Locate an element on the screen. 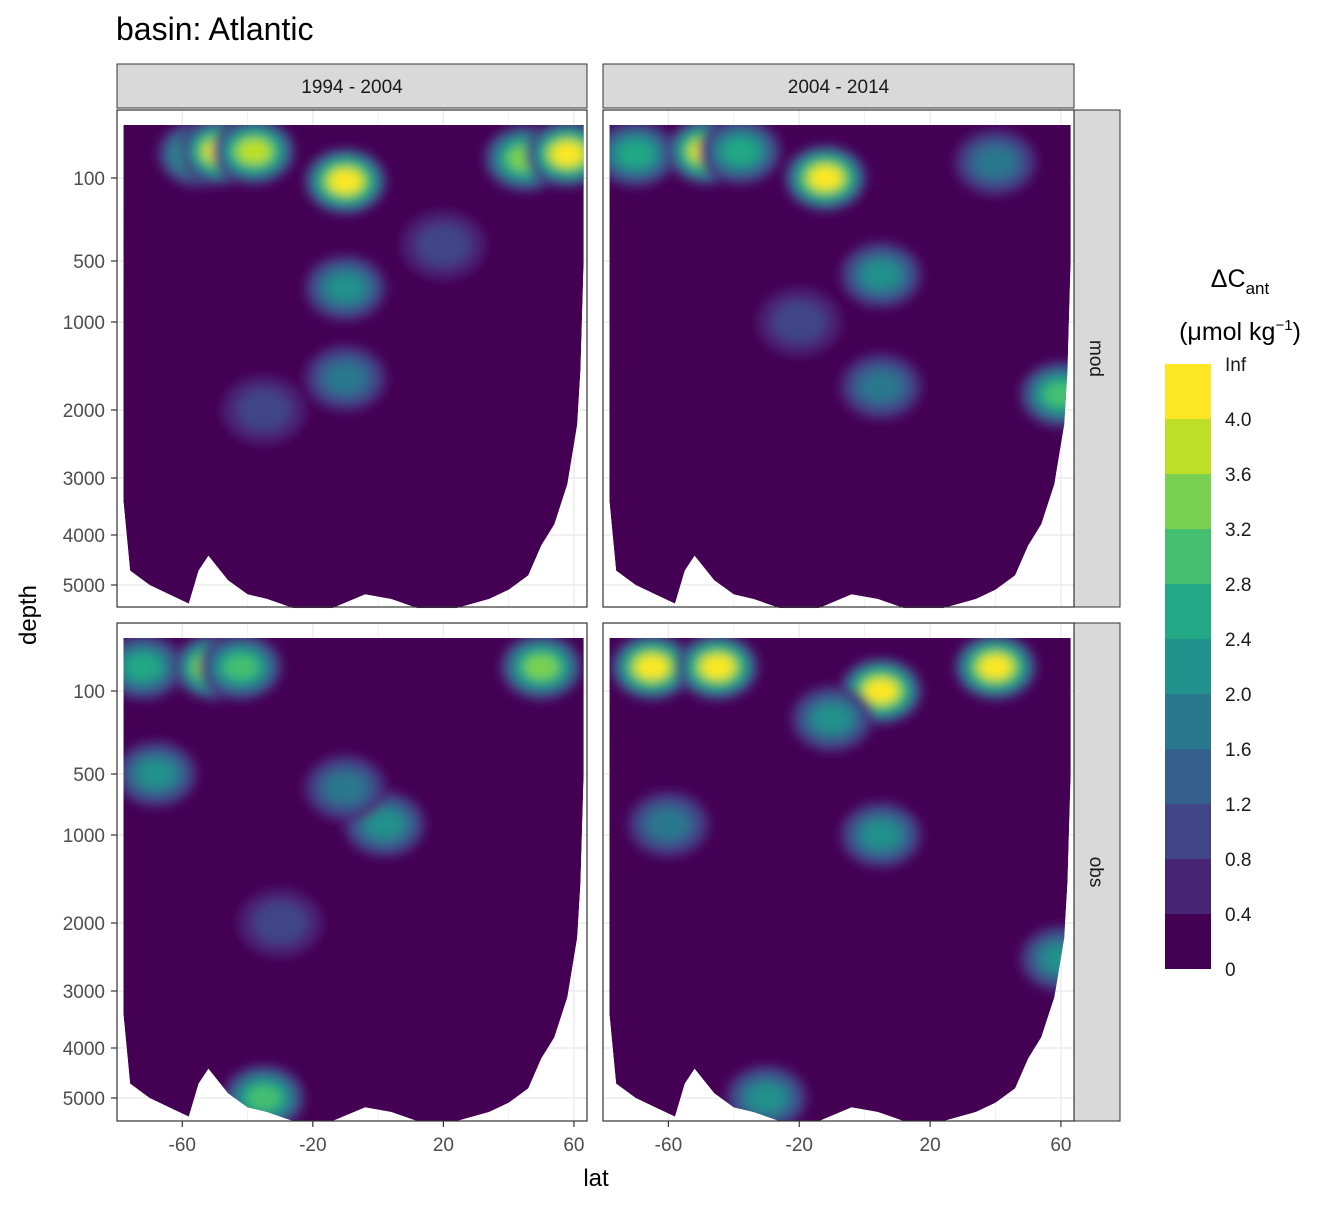 The image size is (1344, 1209). y-axis-title: depth is located at coordinates (28, 615).